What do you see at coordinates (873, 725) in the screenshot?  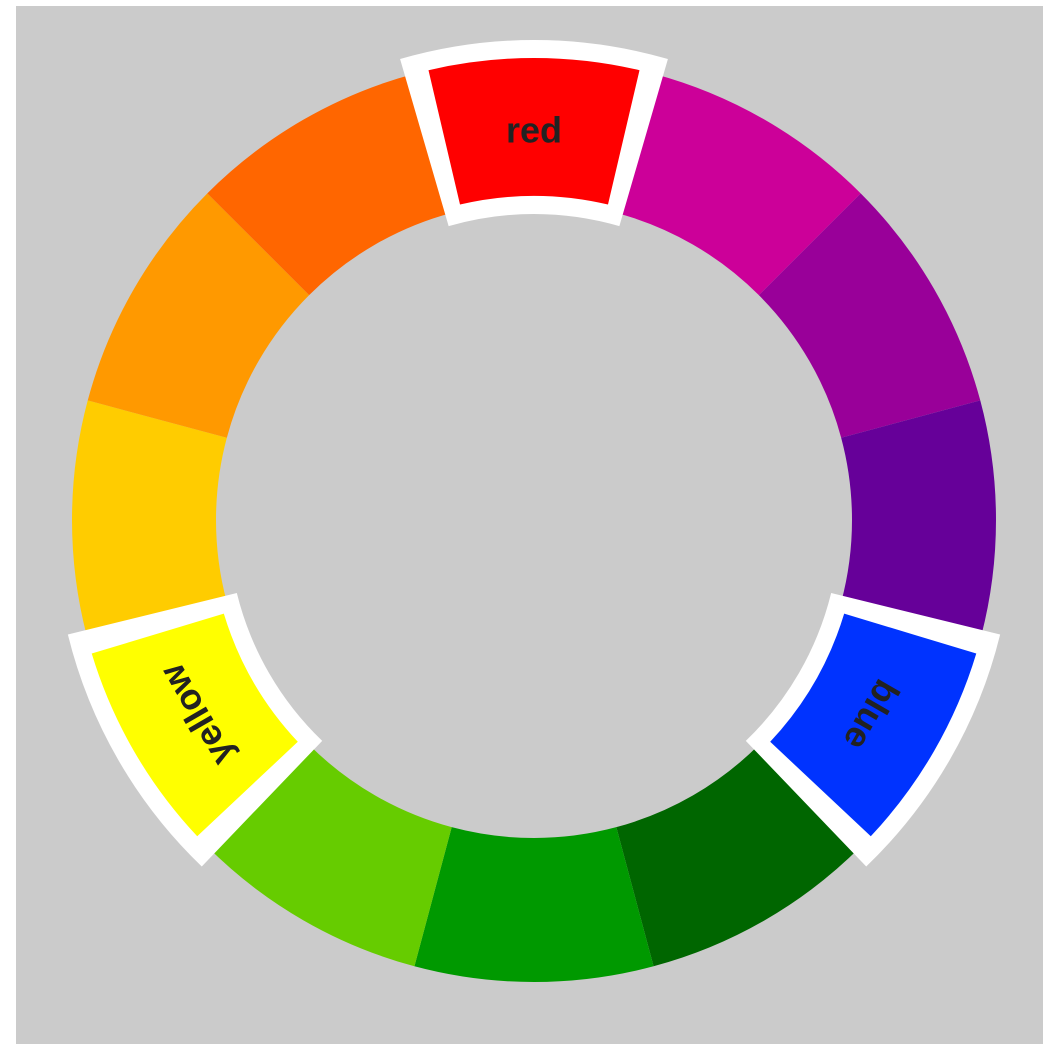 I see `wheel-segment-blue` at bounding box center [873, 725].